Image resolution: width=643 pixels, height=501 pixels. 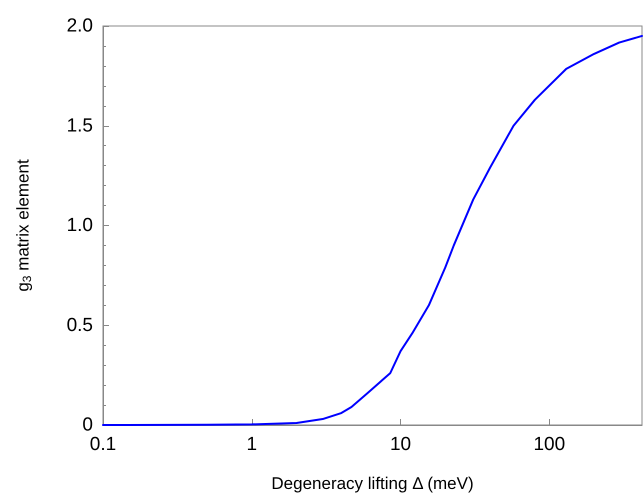 I want to click on y-tick-label: 1.0, so click(x=79, y=225).